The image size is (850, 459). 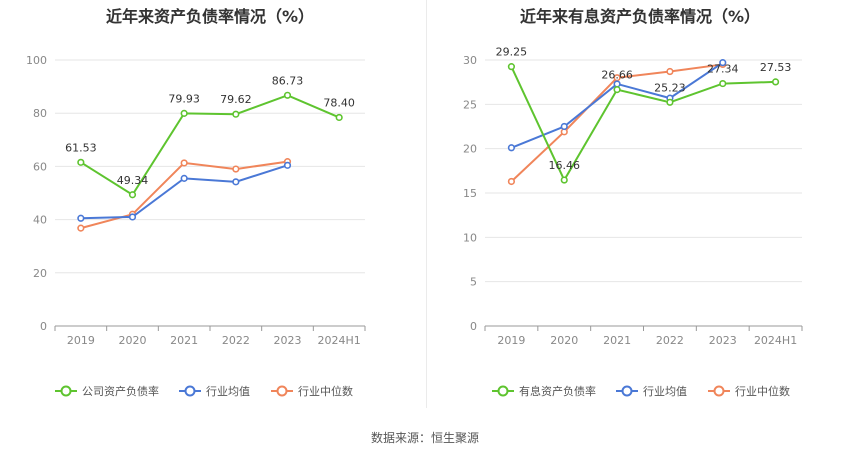 I want to click on data-label: 29.25, so click(x=512, y=52).